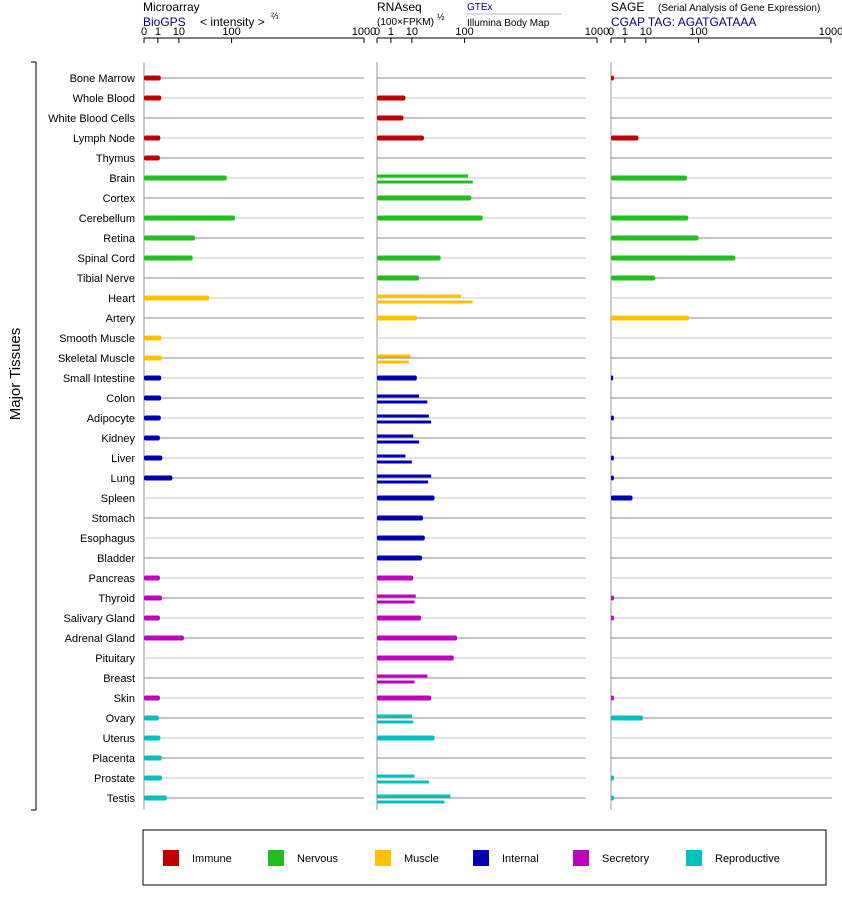  I want to click on tissue-label: Heart, so click(121, 299).